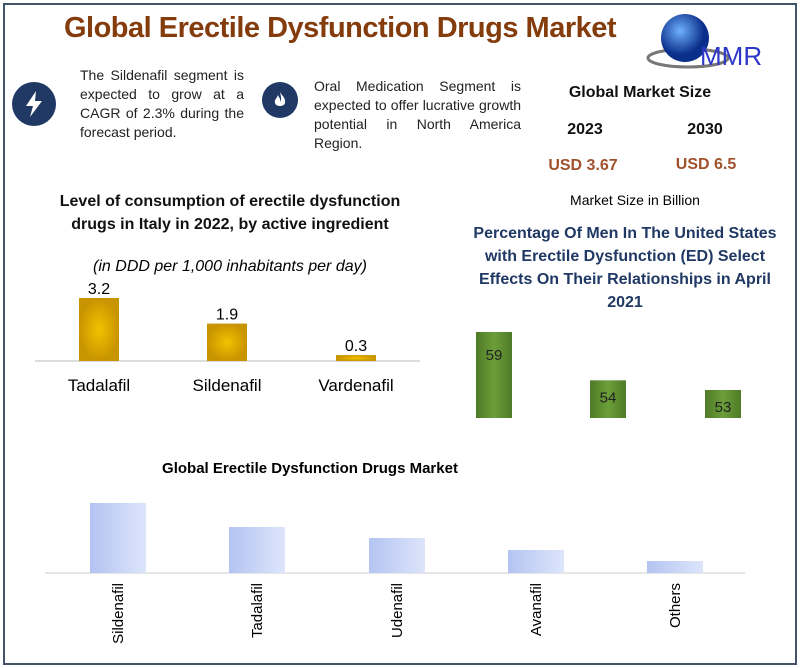  I want to click on page-title: Global Erectile Dysfunction Drugs Market, so click(340, 28).